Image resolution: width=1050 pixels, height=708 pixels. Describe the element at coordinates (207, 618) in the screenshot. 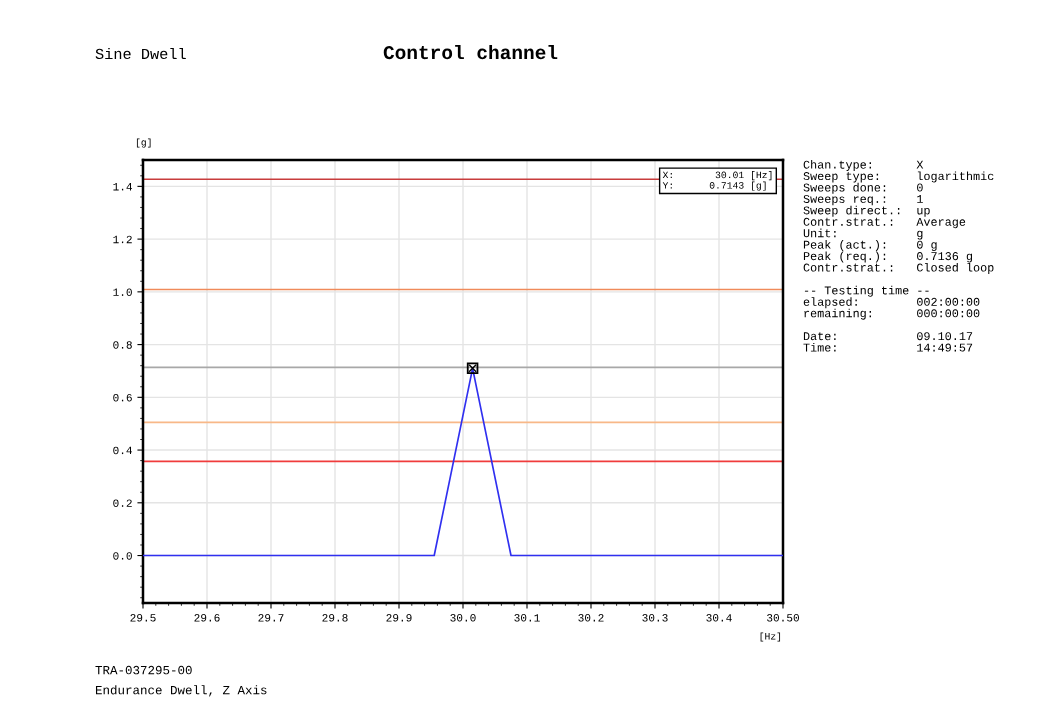

I see `x-tick-label: 29.6` at that location.